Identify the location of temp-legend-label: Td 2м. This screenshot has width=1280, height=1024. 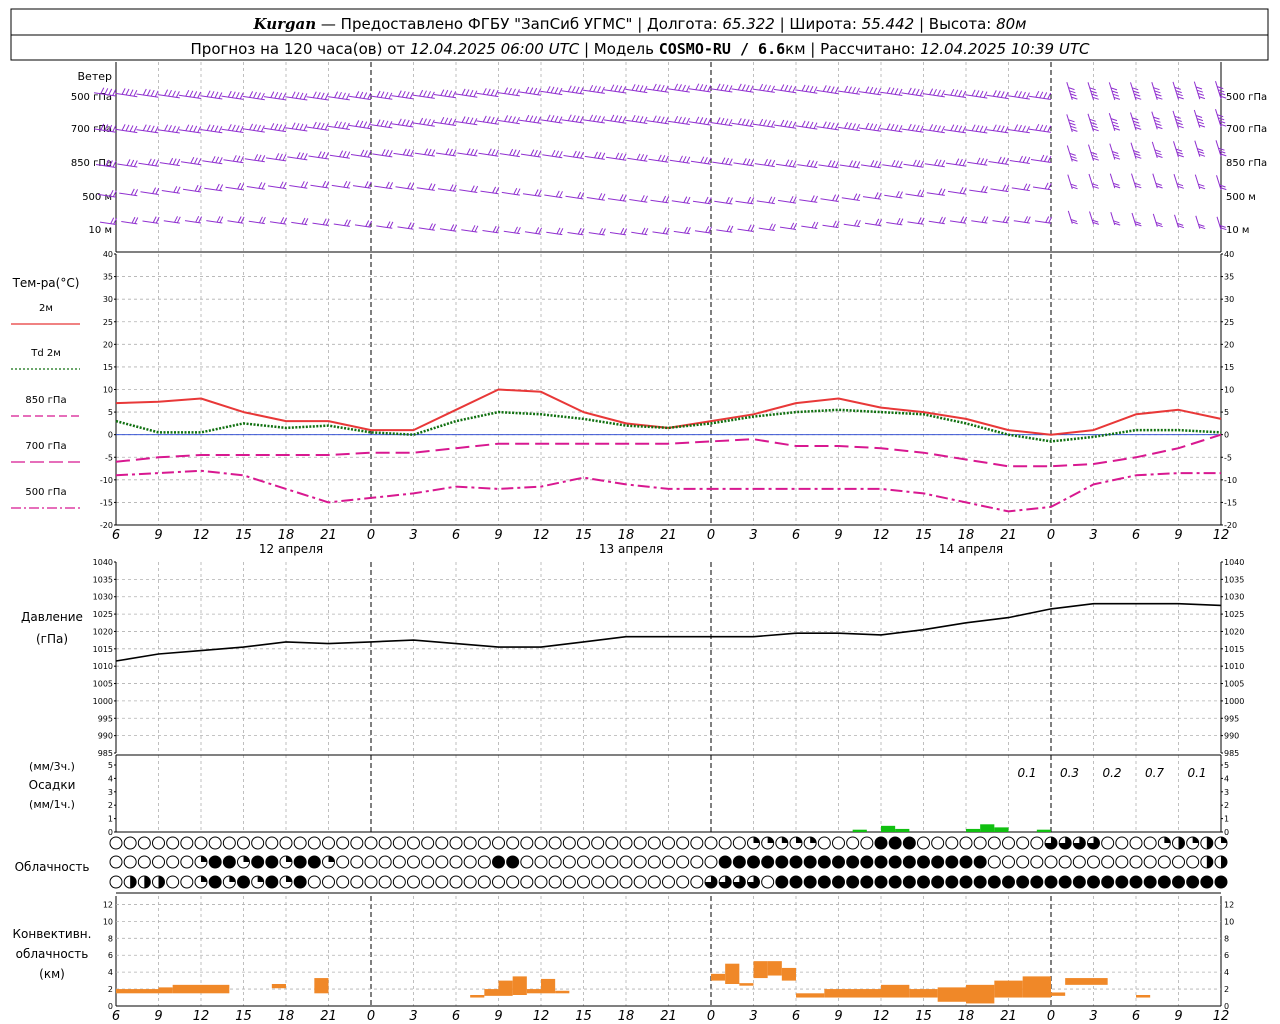
(45, 353).